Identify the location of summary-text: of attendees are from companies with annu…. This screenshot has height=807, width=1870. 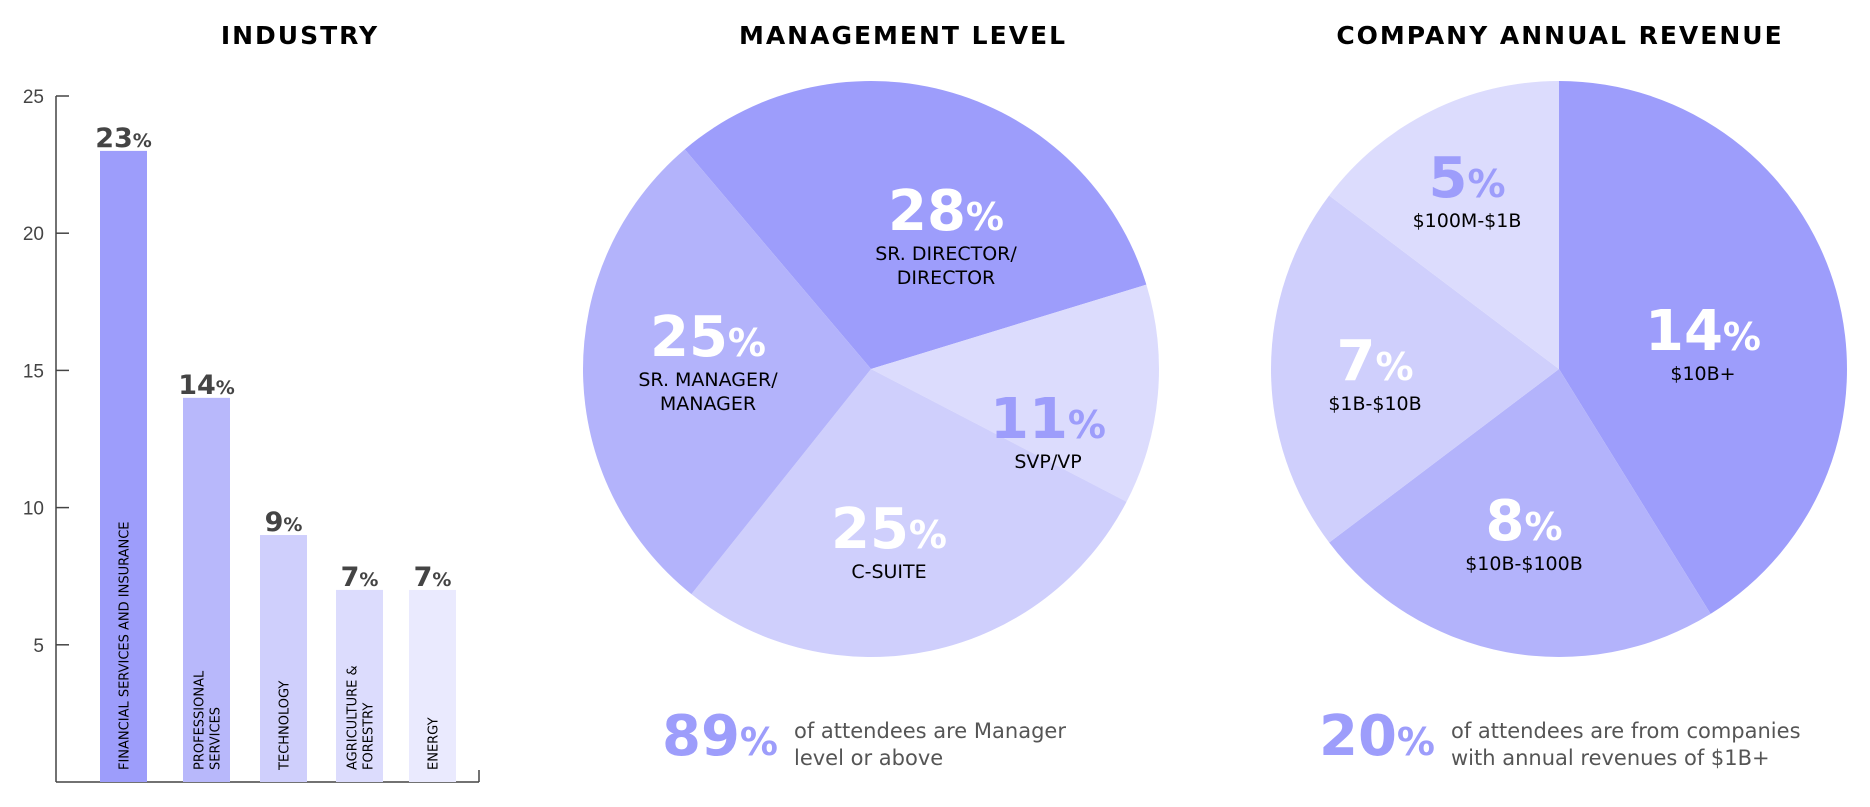
(1626, 744).